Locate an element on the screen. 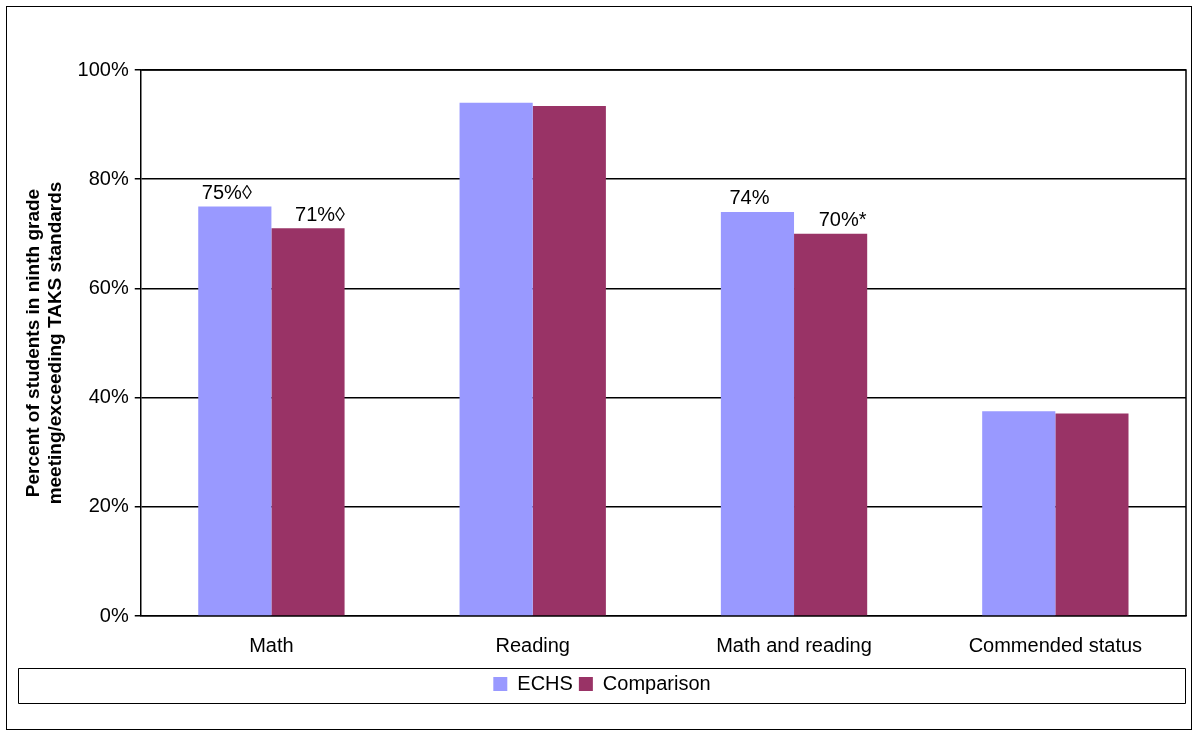 This screenshot has height=732, width=1200. x-tick-label: Commended status is located at coordinates (1055, 644).